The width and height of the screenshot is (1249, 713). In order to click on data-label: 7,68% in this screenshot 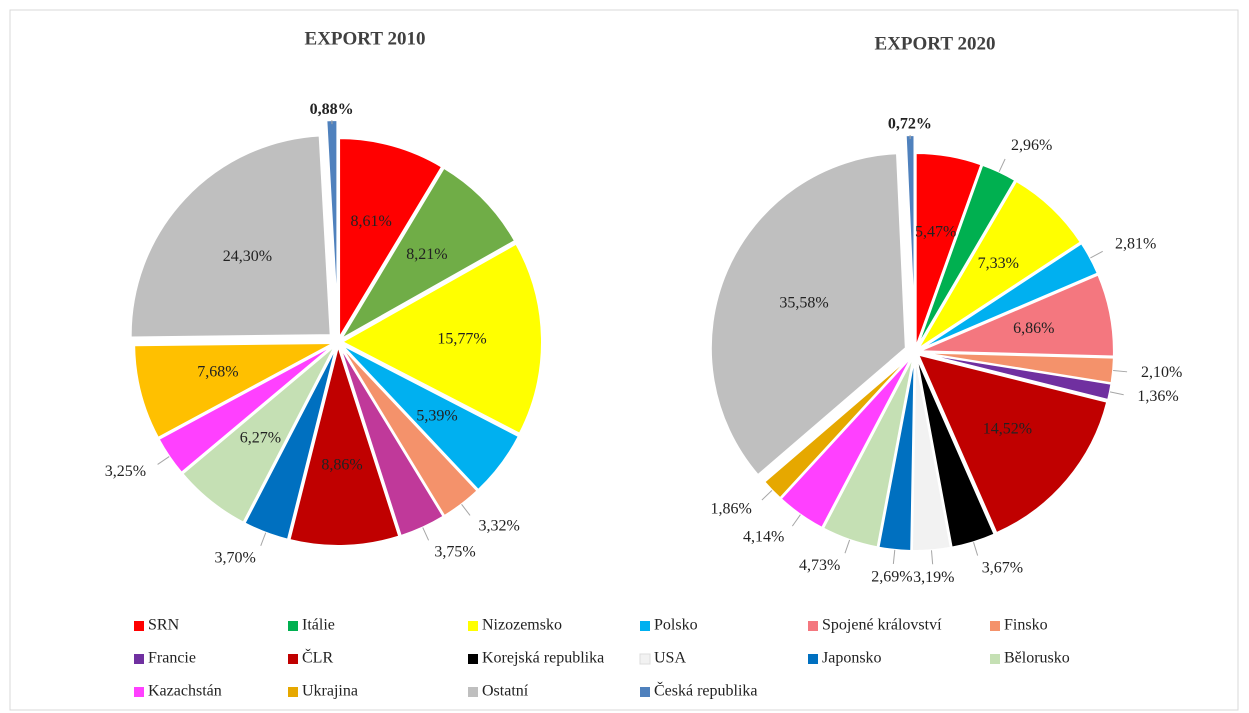, I will do `click(217, 372)`.